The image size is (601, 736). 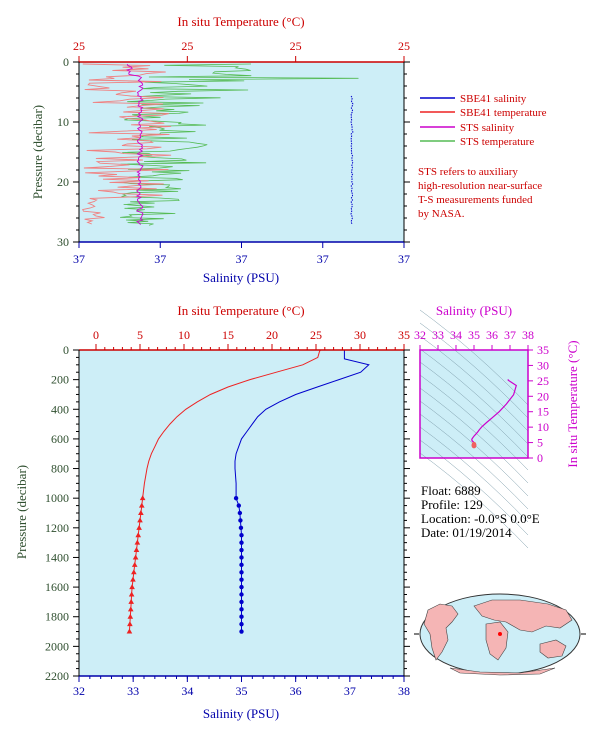 What do you see at coordinates (540, 443) in the screenshot?
I see `ts-right-tick-label: 5` at bounding box center [540, 443].